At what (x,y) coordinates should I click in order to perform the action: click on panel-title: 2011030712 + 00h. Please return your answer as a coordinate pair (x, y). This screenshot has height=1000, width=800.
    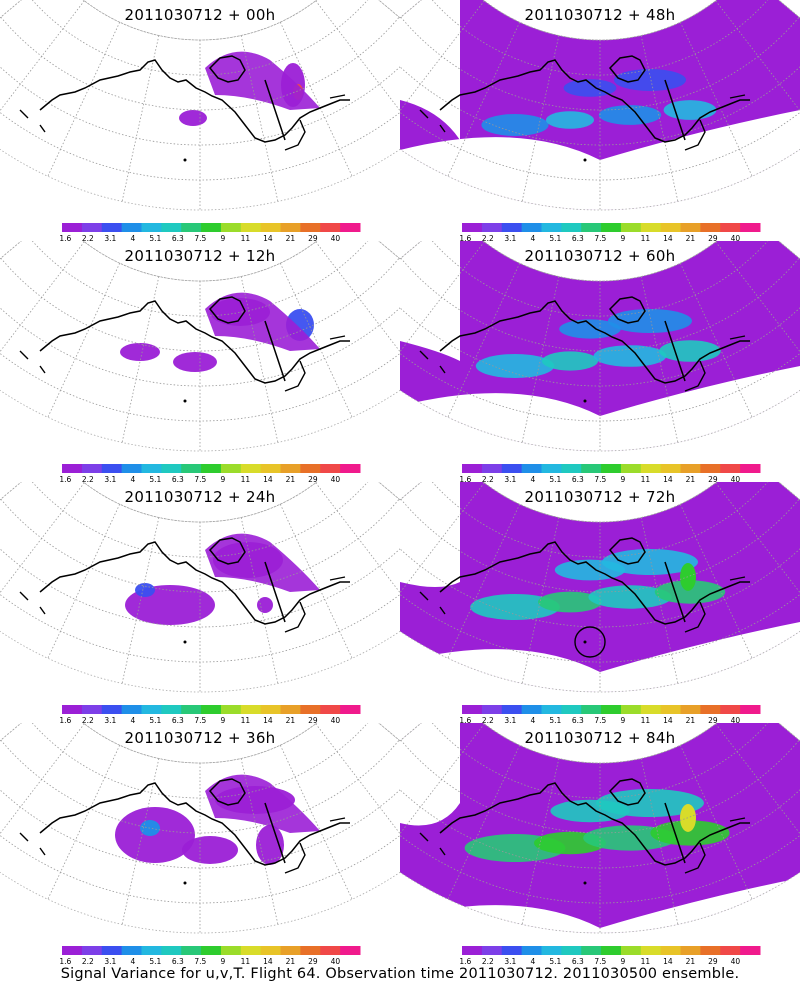
    Looking at the image, I should click on (200, 15).